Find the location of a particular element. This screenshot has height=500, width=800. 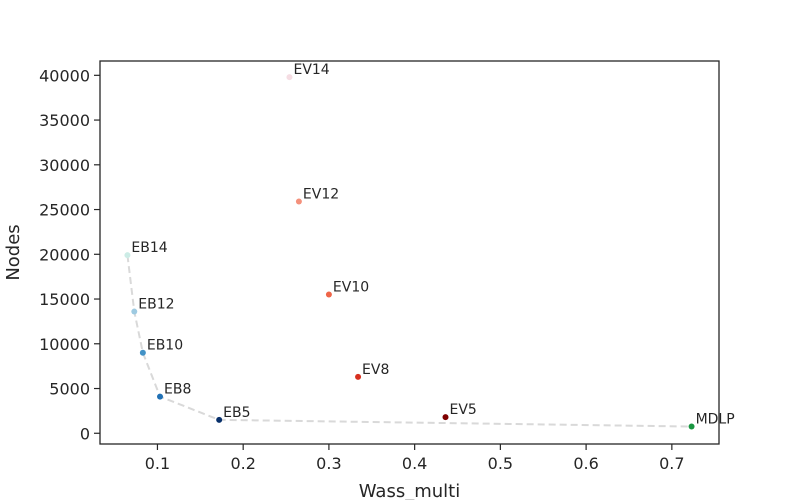

x-tick-label: 0.1 is located at coordinates (157, 463).